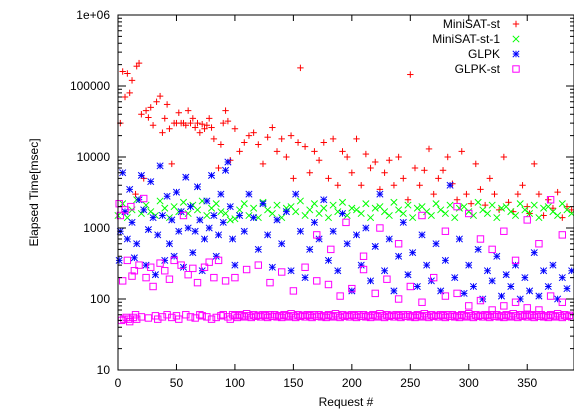 The width and height of the screenshot is (574, 415). Describe the element at coordinates (516, 69) in the screenshot. I see `legend-marker-glpk-st` at that location.